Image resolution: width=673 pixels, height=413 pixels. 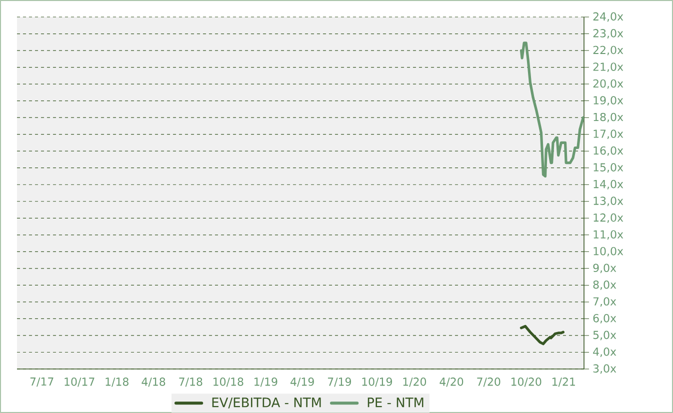 What do you see at coordinates (604, 369) in the screenshot?
I see `y-tick-label: 3,0x` at bounding box center [604, 369].